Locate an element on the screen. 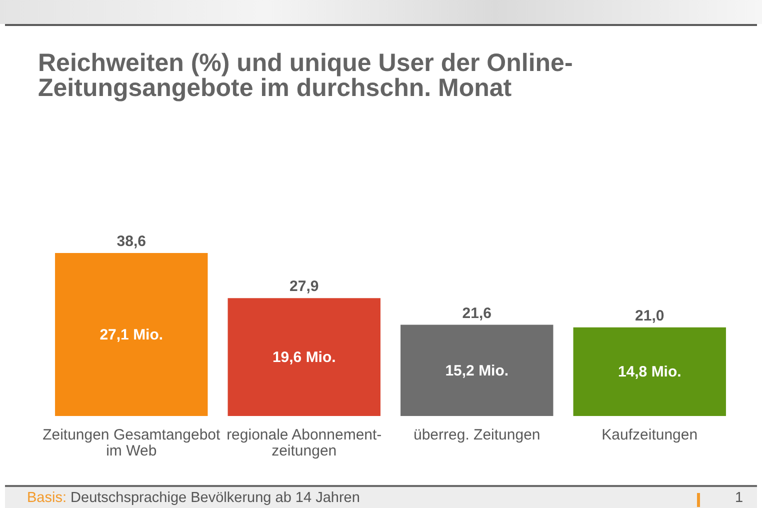 The width and height of the screenshot is (762, 508). x-tick-label: überreg. Zeitungen is located at coordinates (476, 435).